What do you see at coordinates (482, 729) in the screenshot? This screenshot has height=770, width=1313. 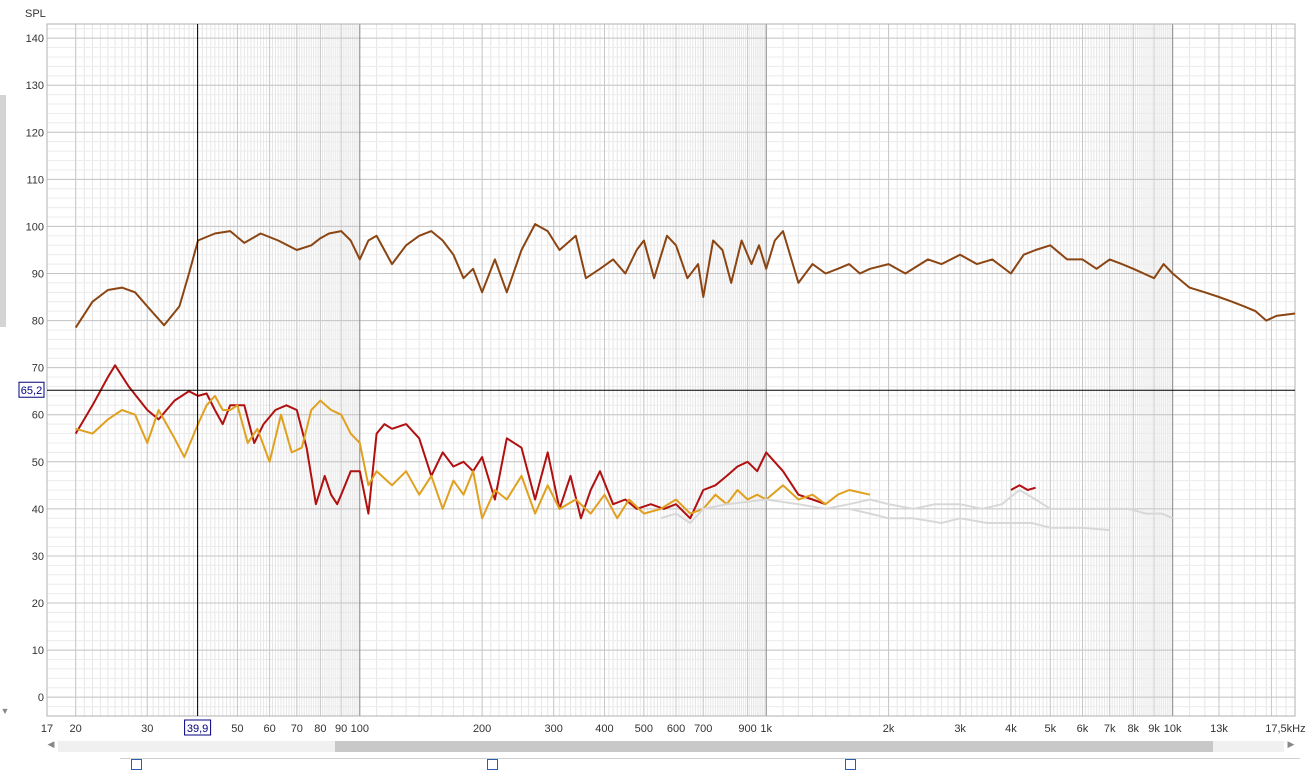 I see `x-tick-label: 200` at bounding box center [482, 729].